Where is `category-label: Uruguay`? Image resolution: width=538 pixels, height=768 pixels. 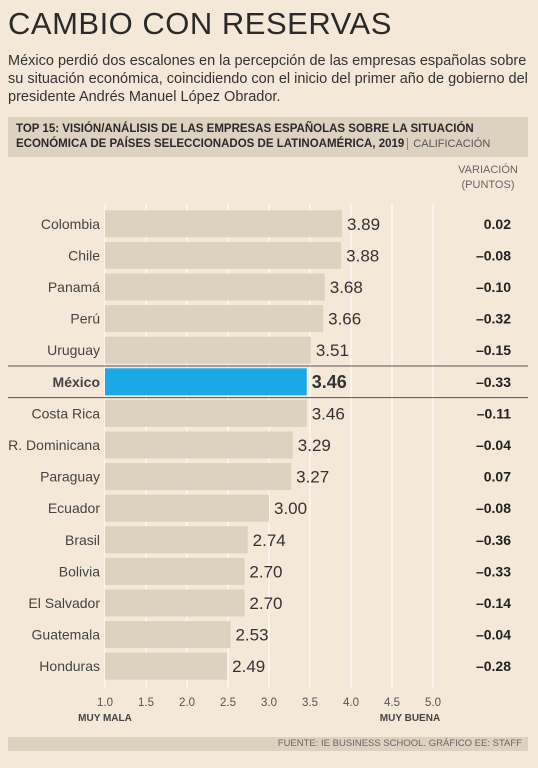 category-label: Uruguay is located at coordinates (73, 350).